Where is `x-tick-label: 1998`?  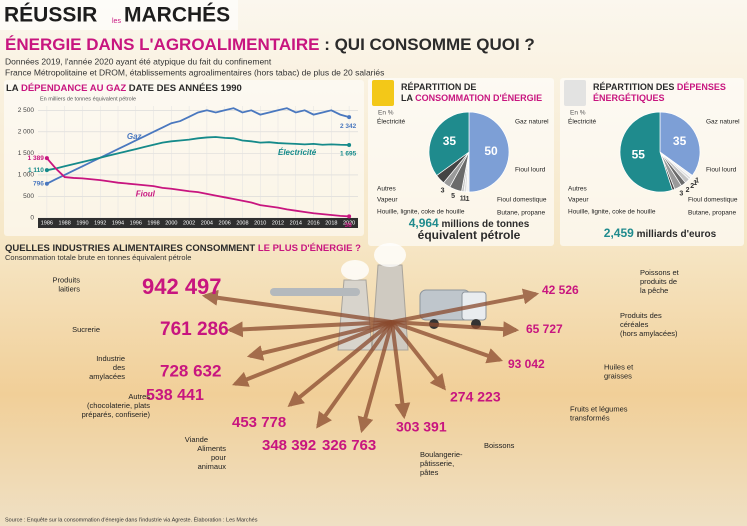
x-tick-label: 1998 is located at coordinates (153, 223).